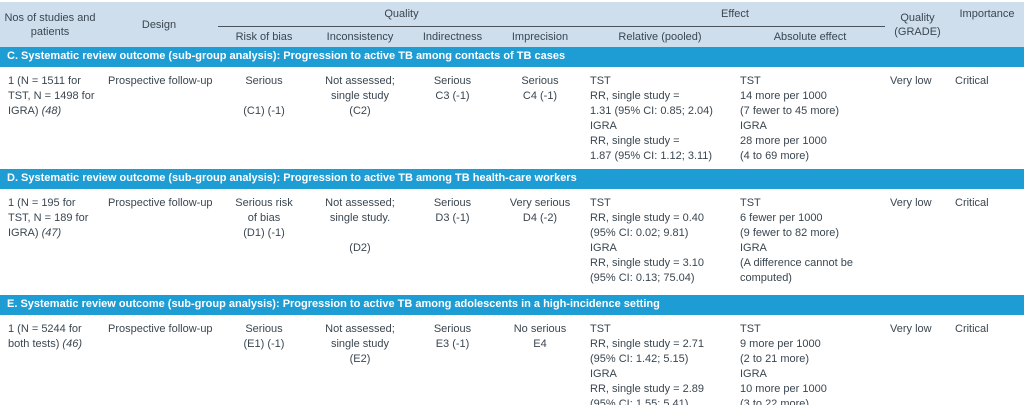 The height and width of the screenshot is (405, 1024). I want to click on col-header-grade-line1: Quality, so click(917, 17).